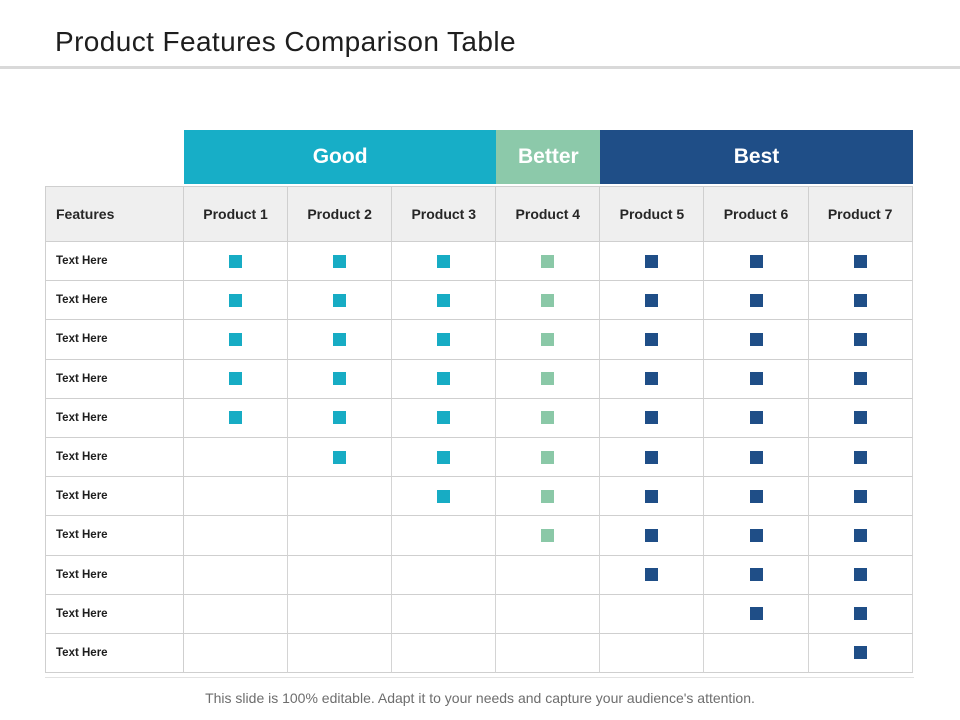 This screenshot has width=960, height=720. What do you see at coordinates (285, 41) in the screenshot?
I see `page-title: Product Features Comparison Table` at bounding box center [285, 41].